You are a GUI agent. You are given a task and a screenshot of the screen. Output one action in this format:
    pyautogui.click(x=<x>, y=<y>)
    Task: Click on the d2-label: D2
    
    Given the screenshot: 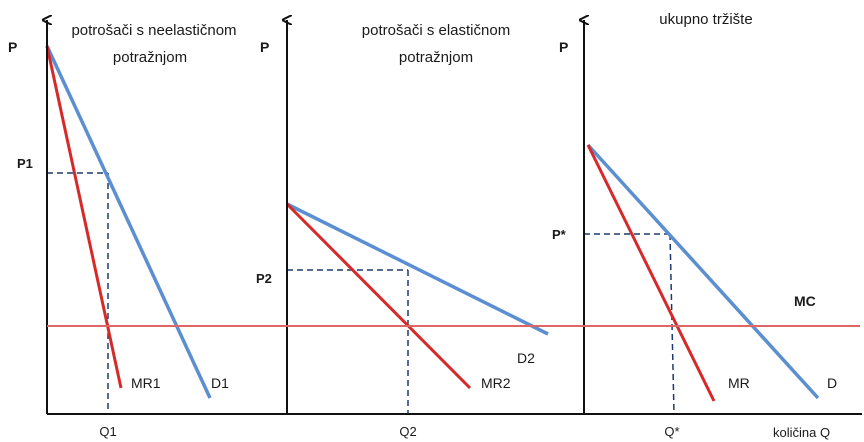 What is the action you would take?
    pyautogui.click(x=526, y=358)
    